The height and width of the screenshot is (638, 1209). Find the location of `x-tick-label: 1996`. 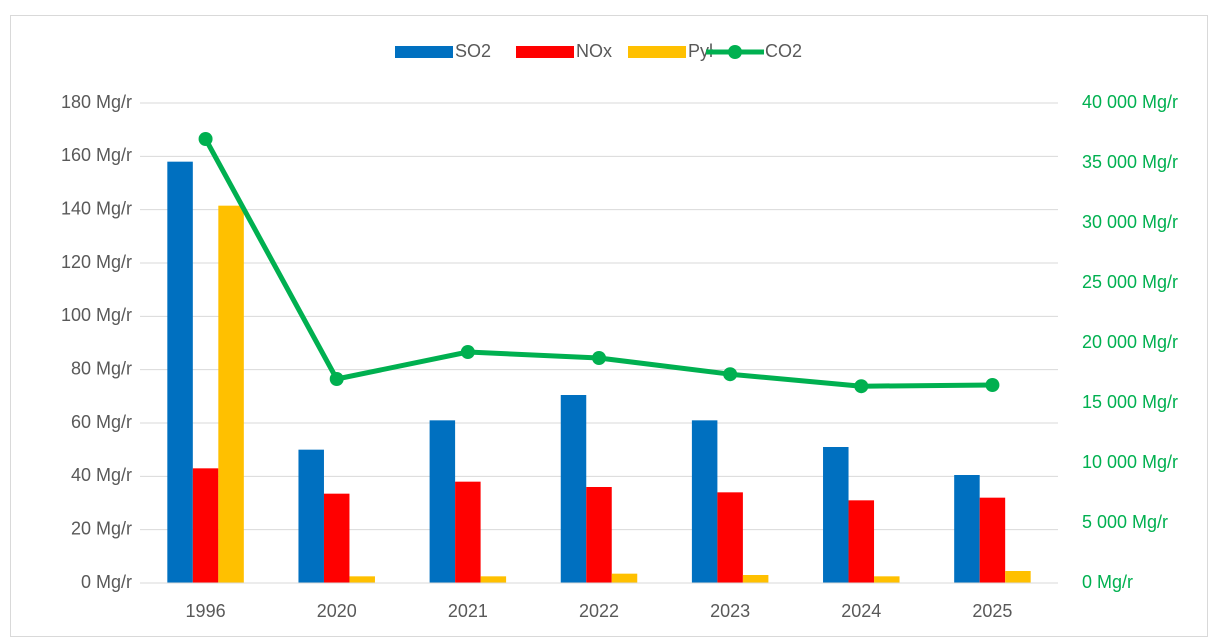

x-tick-label: 1996 is located at coordinates (206, 611).